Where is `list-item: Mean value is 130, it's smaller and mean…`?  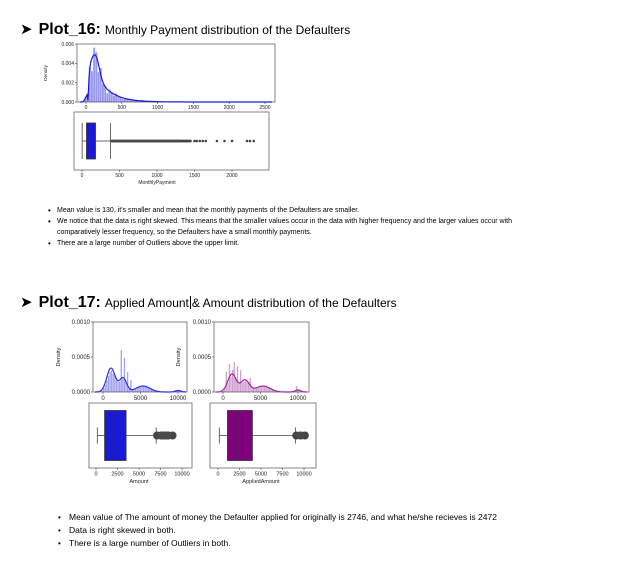
list-item: Mean value is 130, it's smaller and mean… is located at coordinates (328, 210).